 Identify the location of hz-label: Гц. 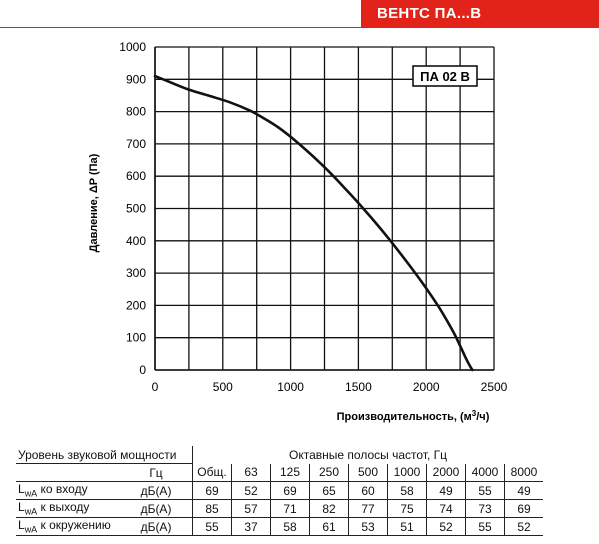
(156, 472).